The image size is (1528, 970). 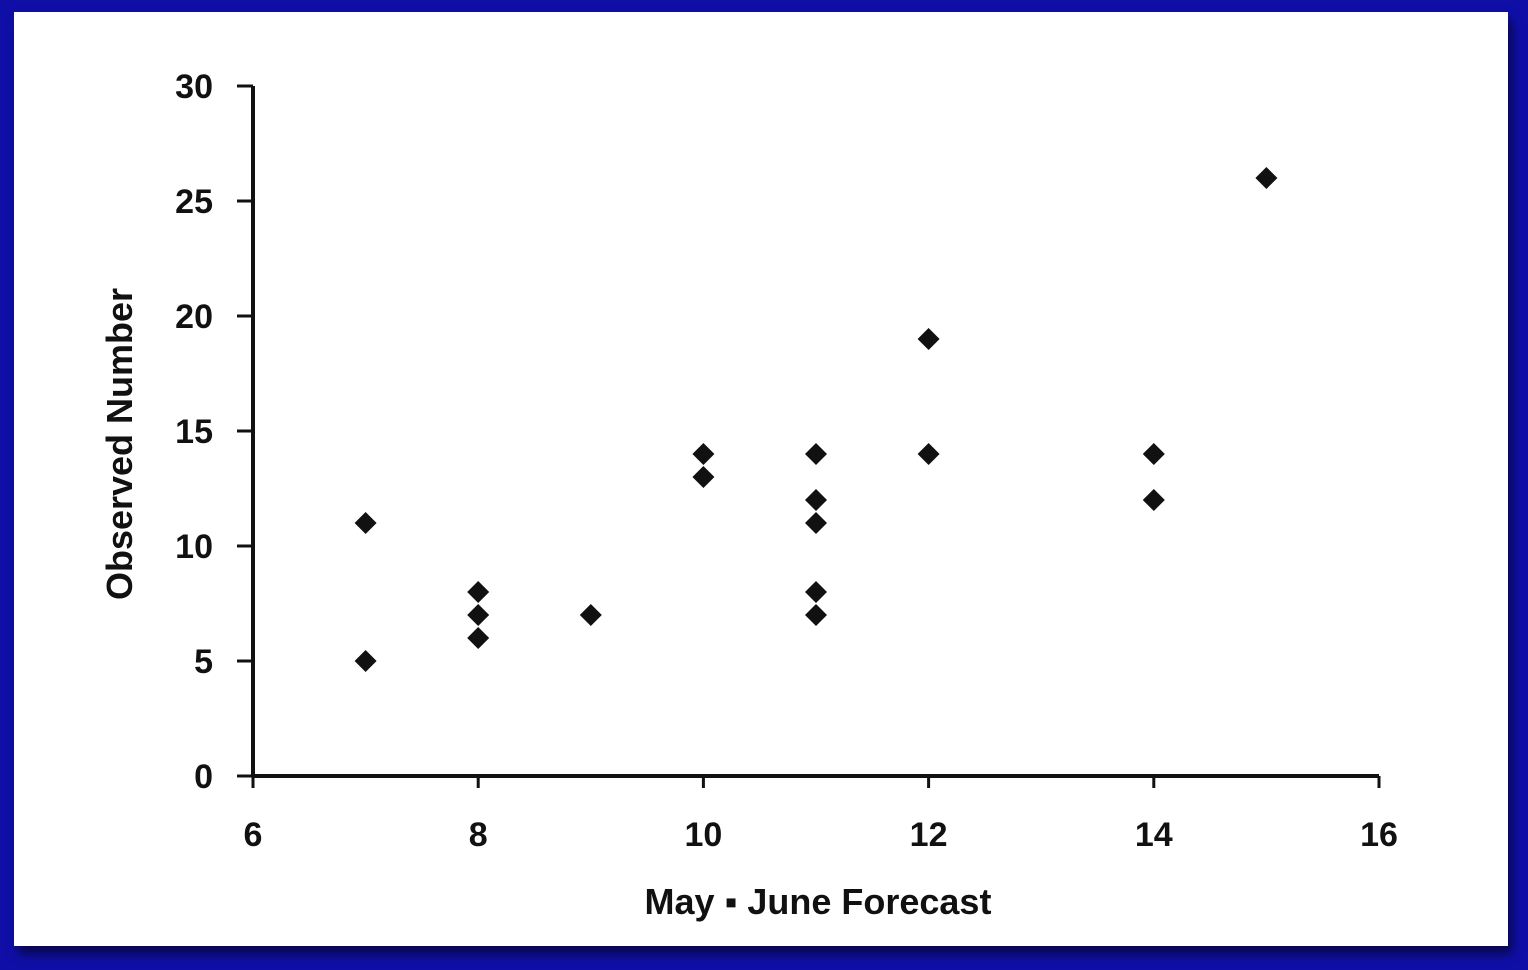 I want to click on y-tick-label: 25, so click(x=194, y=202).